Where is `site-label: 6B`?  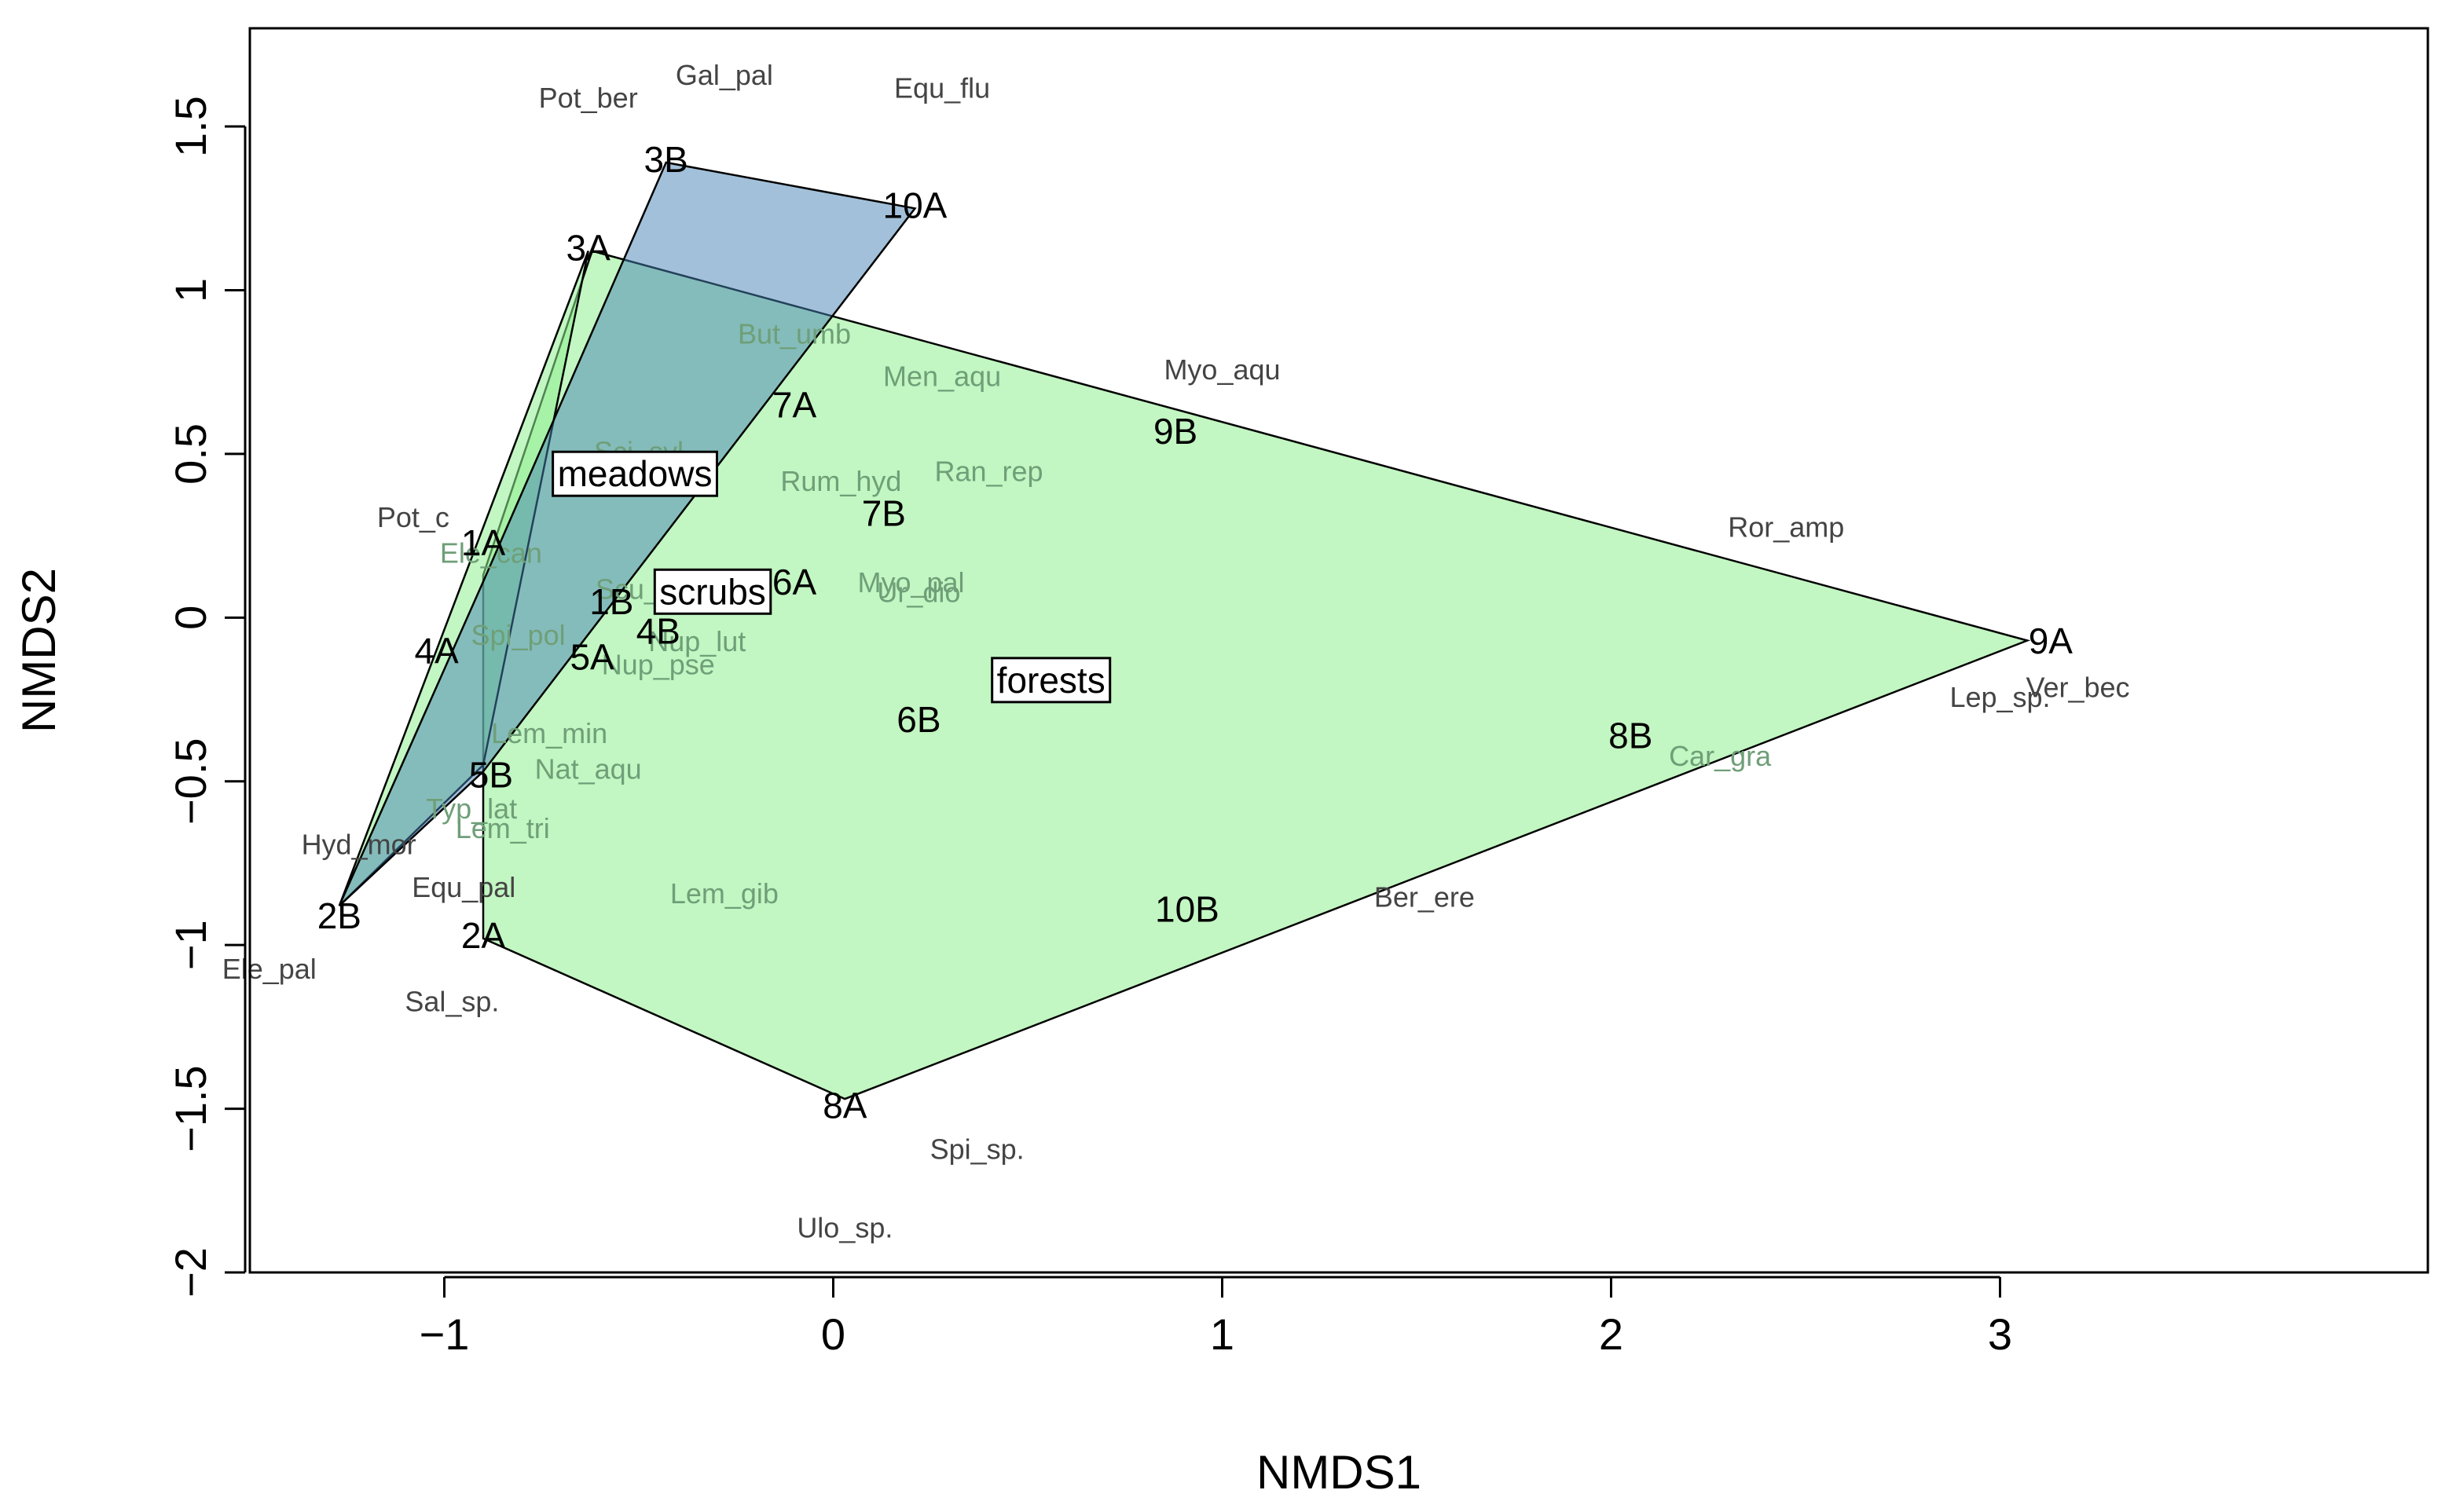 site-label: 6B is located at coordinates (918, 719).